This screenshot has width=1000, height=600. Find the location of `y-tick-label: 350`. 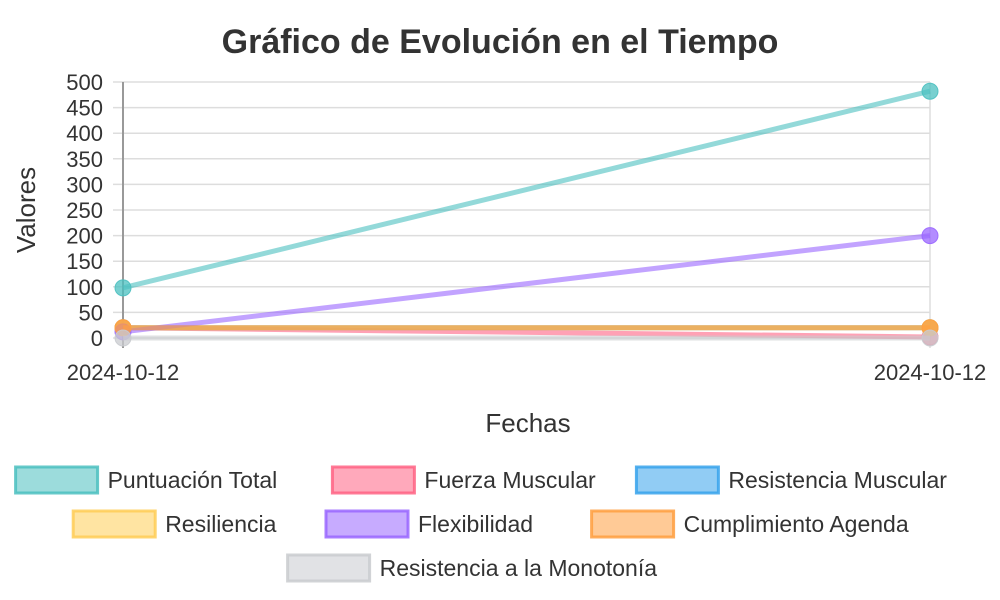

y-tick-label: 350 is located at coordinates (84, 159).